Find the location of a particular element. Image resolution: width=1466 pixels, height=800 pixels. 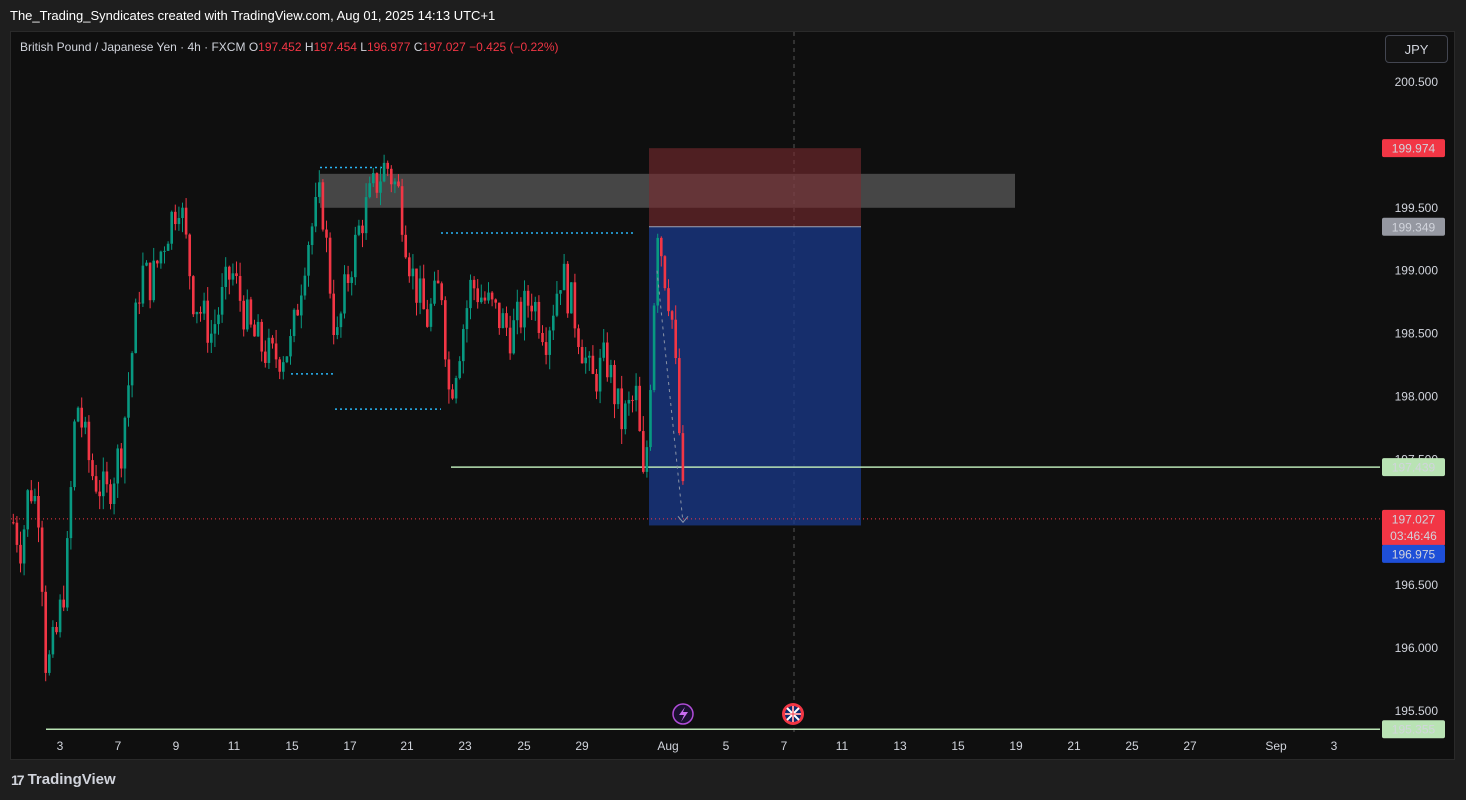

symbol-title: British Pound / Japanese Yen · 4h · FXCM is located at coordinates (133, 47).